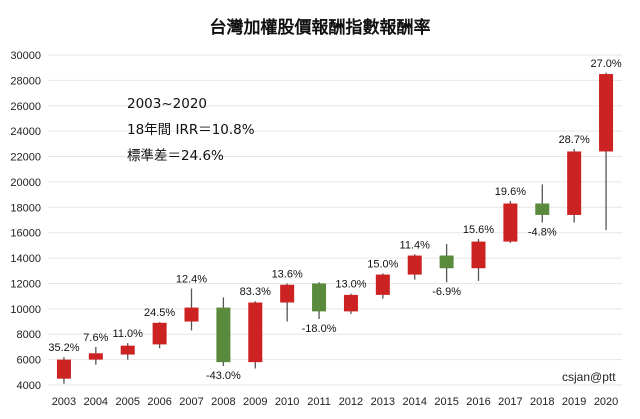 The image size is (640, 419). What do you see at coordinates (25, 158) in the screenshot?
I see `y-tick-label: 22000` at bounding box center [25, 158].